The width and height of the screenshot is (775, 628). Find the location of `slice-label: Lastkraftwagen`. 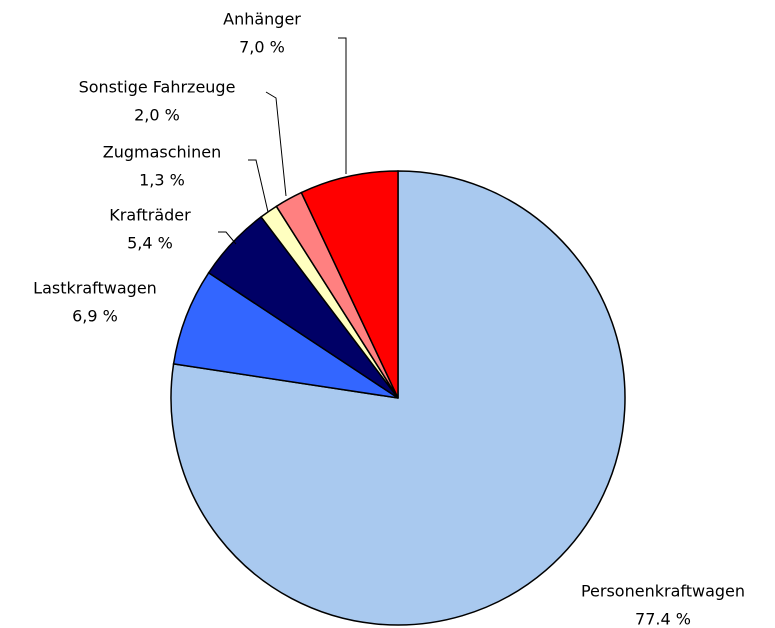

slice-label: Lastkraftwagen is located at coordinates (95, 288).